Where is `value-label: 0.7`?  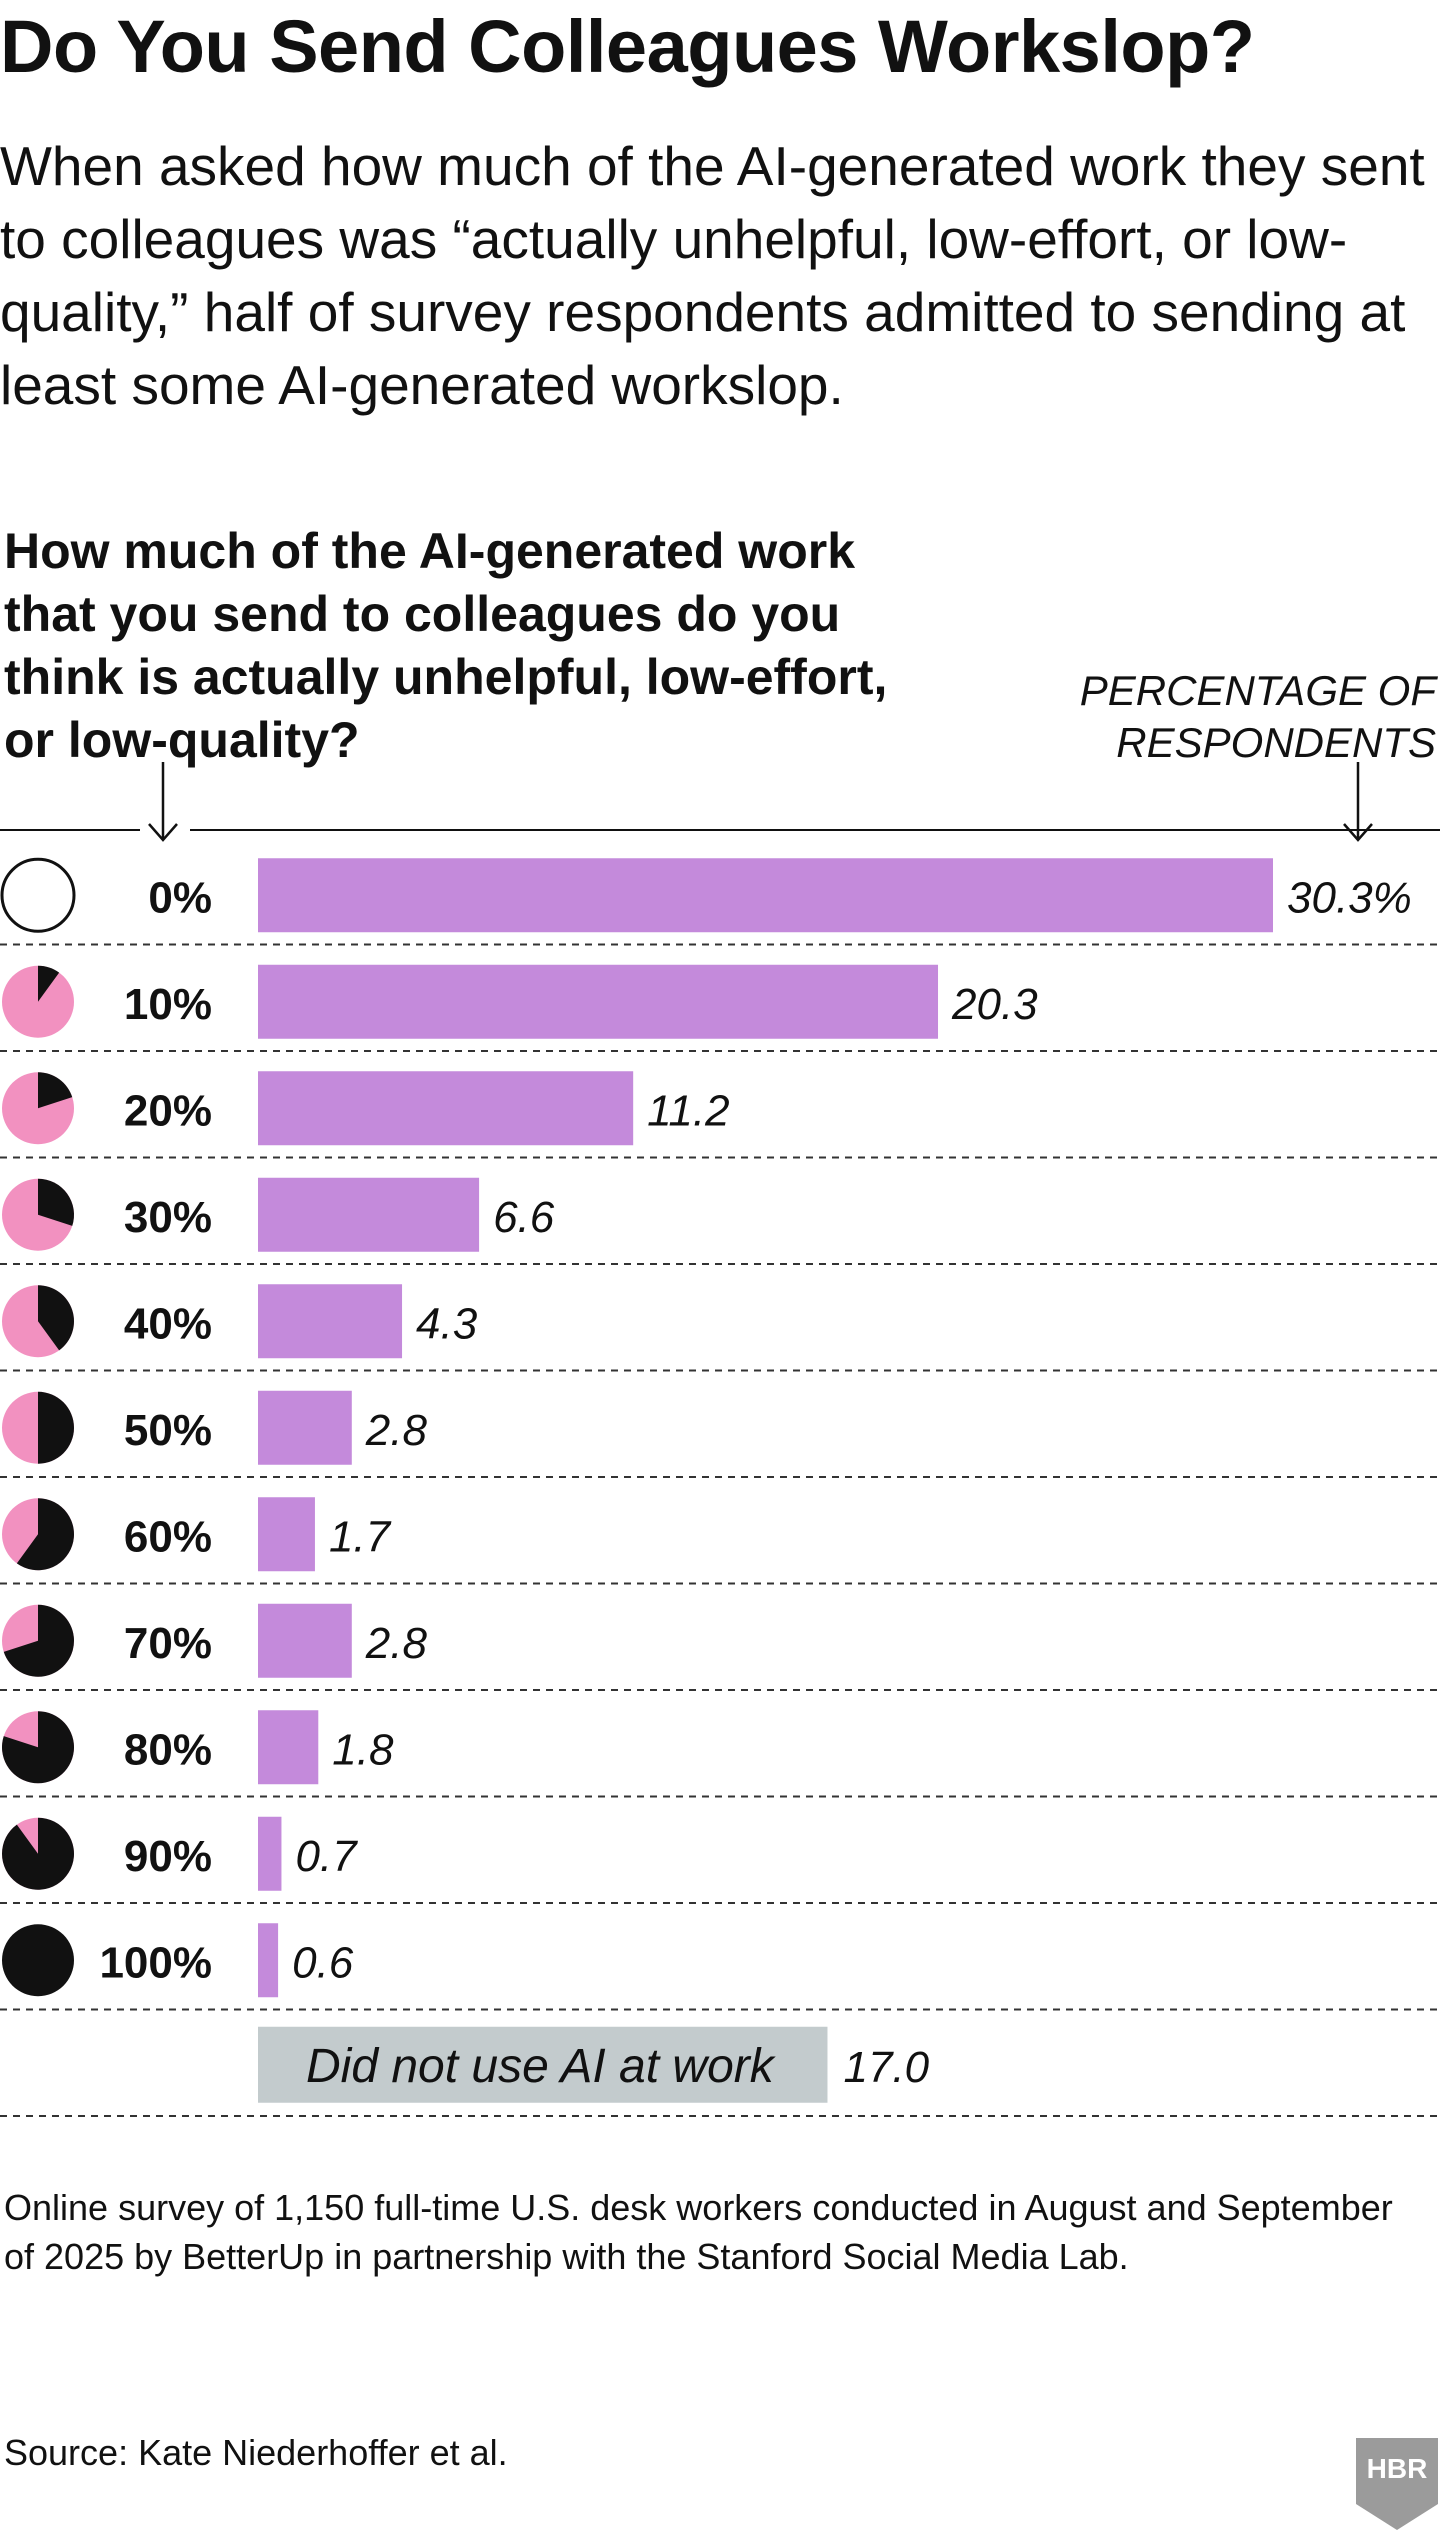
value-label: 0.7 is located at coordinates (326, 1856).